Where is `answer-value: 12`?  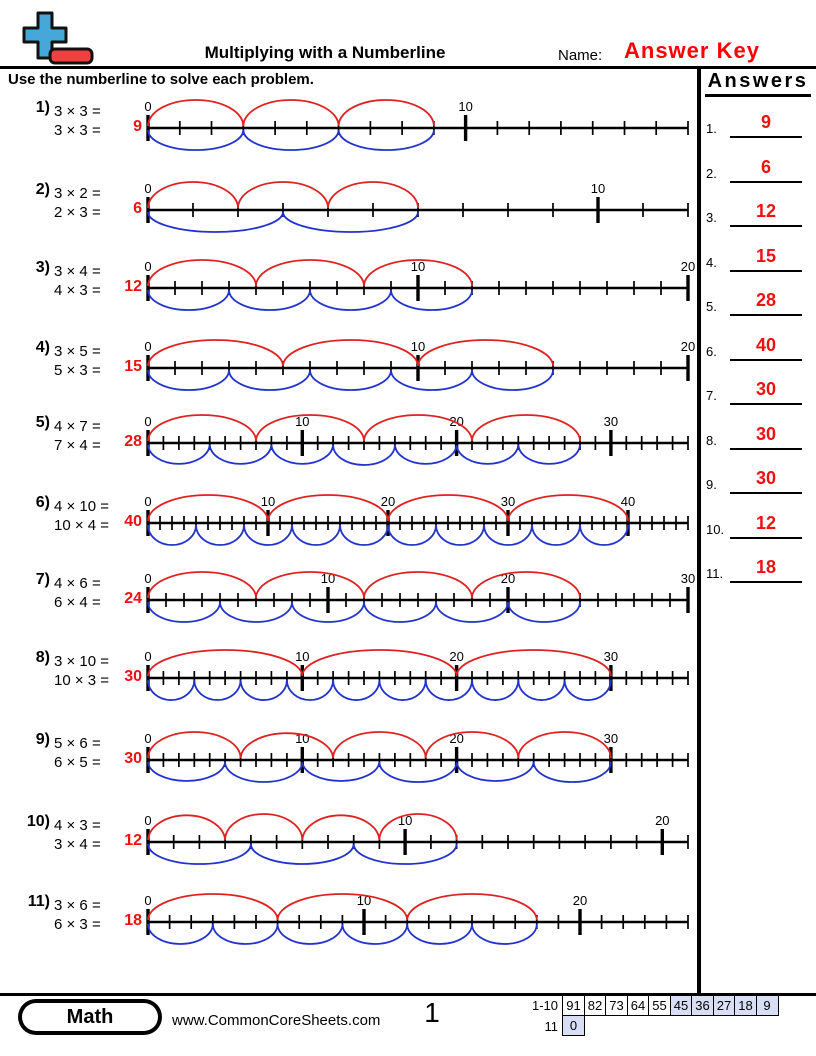
answer-value: 12 is located at coordinates (766, 522).